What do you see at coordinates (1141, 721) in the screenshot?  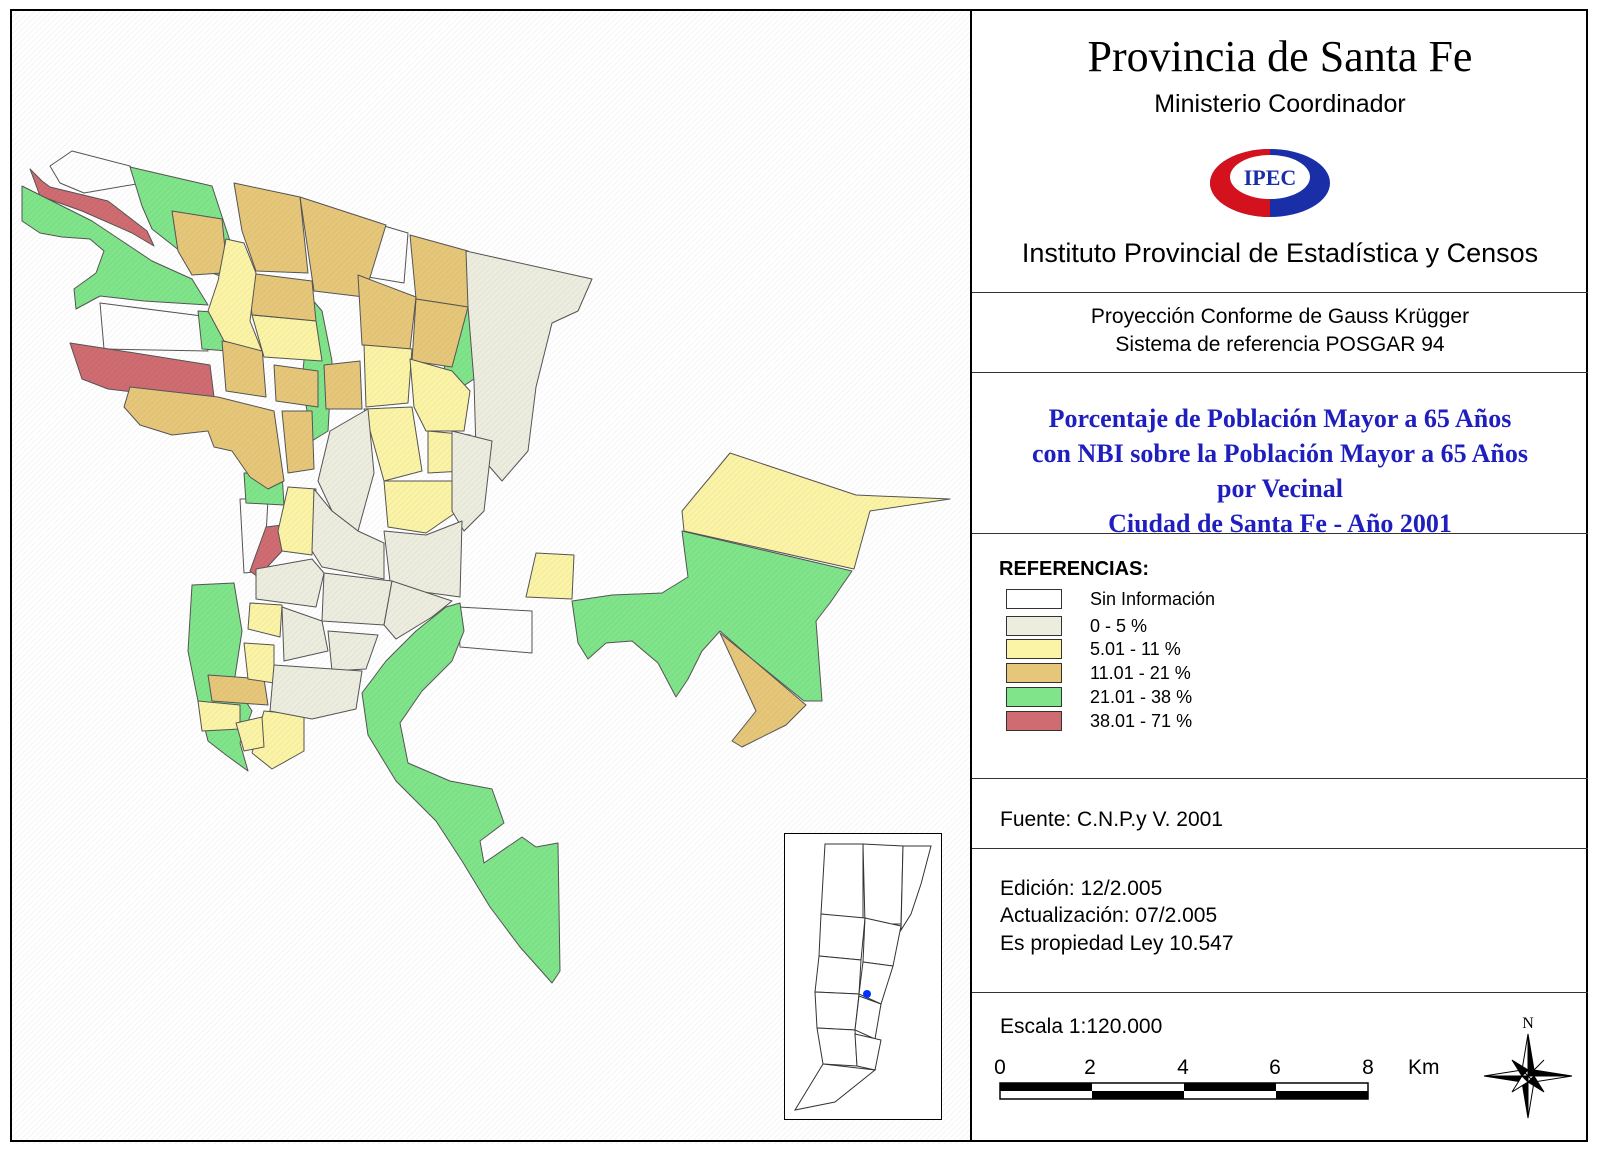 I see `legend-label: 38.01 - 71 %` at bounding box center [1141, 721].